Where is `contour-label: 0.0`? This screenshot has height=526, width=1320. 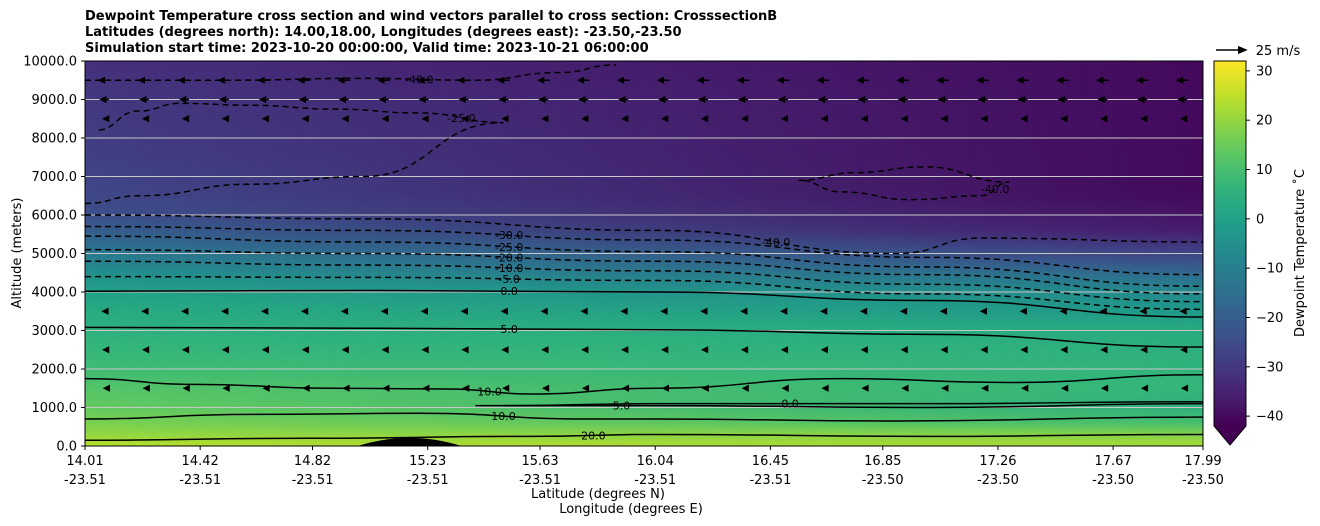 contour-label: 0.0 is located at coordinates (790, 404).